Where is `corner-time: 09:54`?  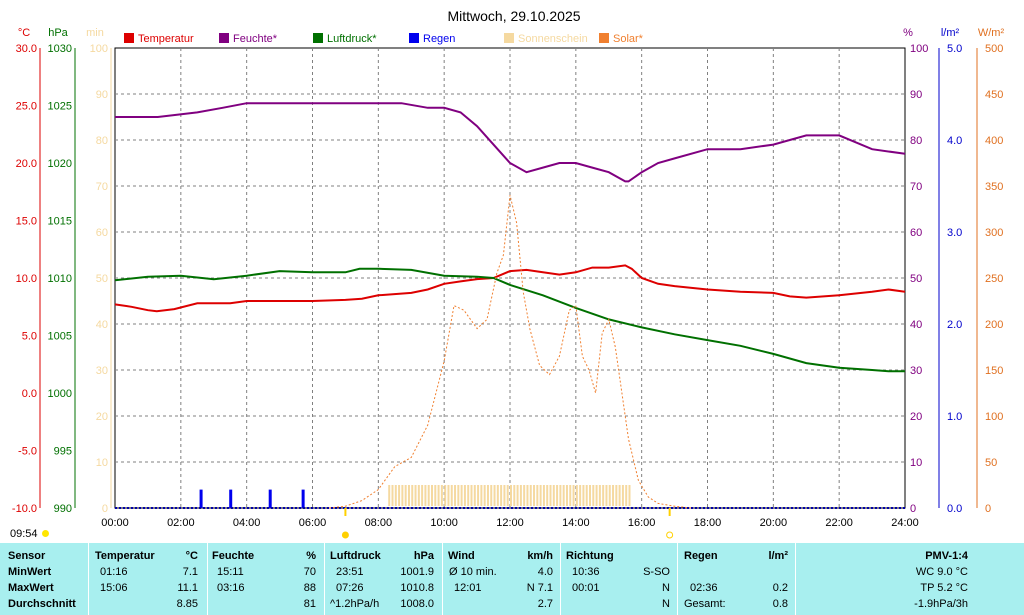 corner-time: 09:54 is located at coordinates (29, 534).